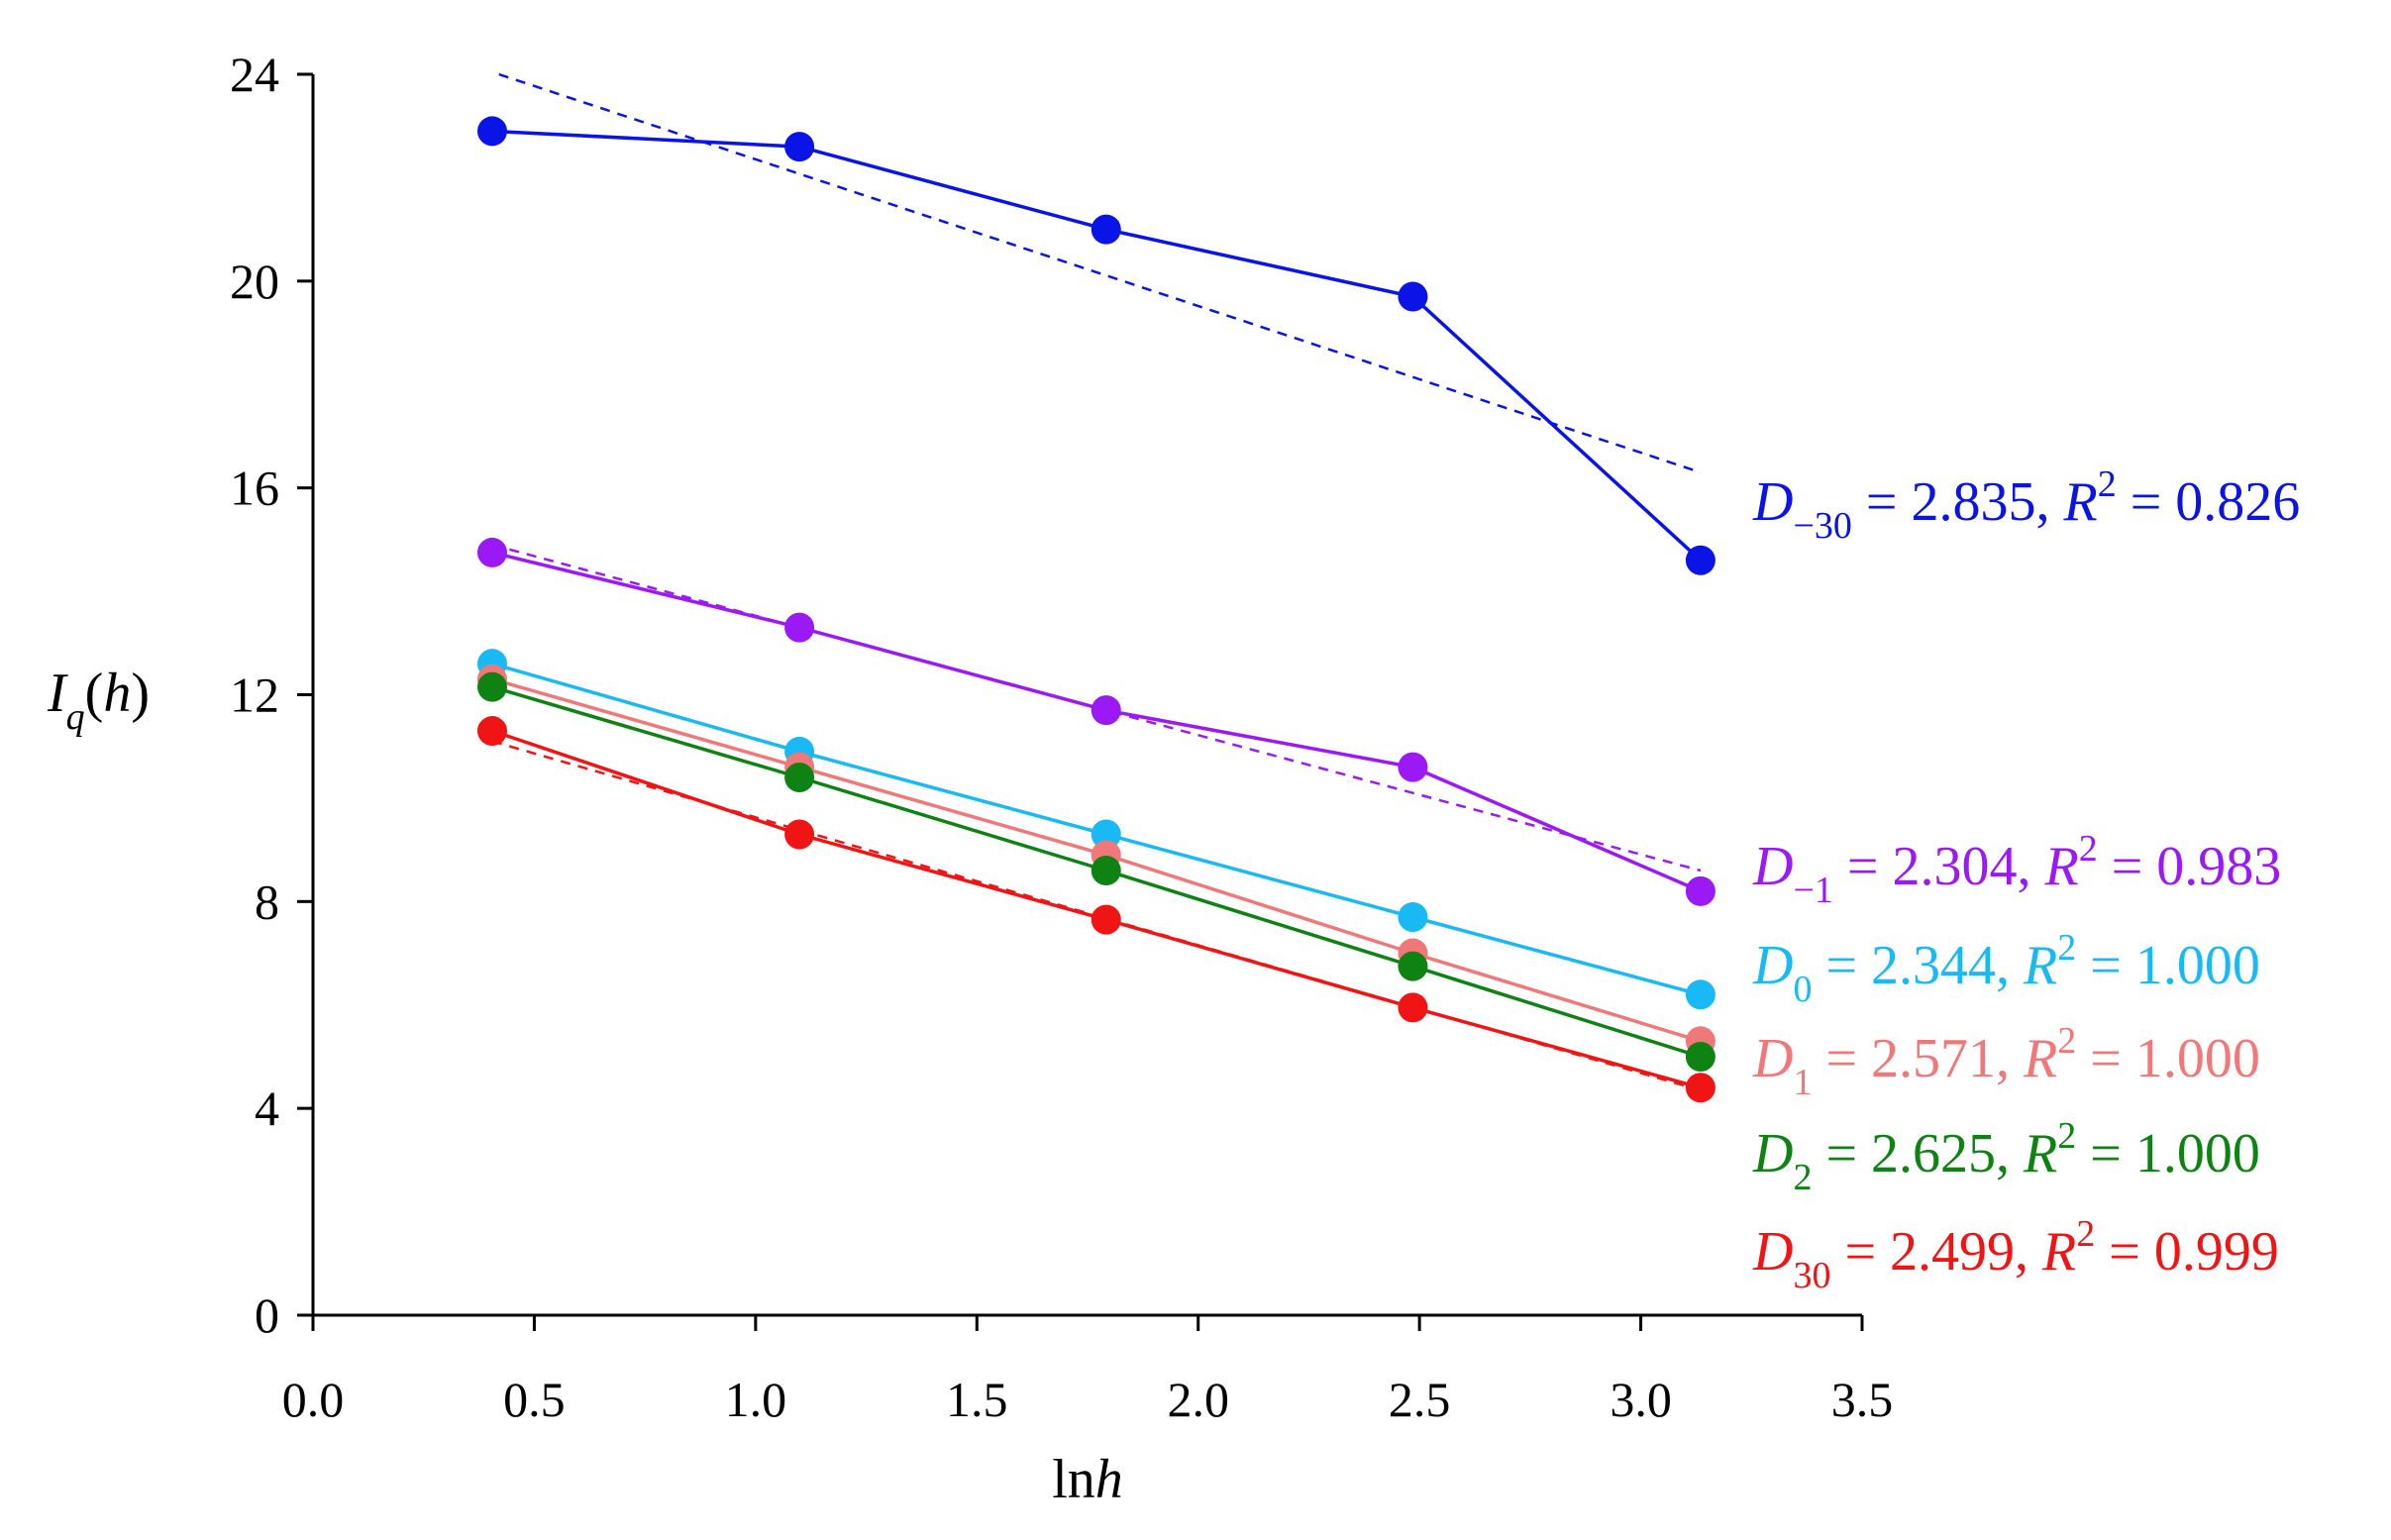 This screenshot has height=1540, width=2391. Describe the element at coordinates (1918, 1154) in the screenshot. I see `label-eq: = 2.625,` at that location.